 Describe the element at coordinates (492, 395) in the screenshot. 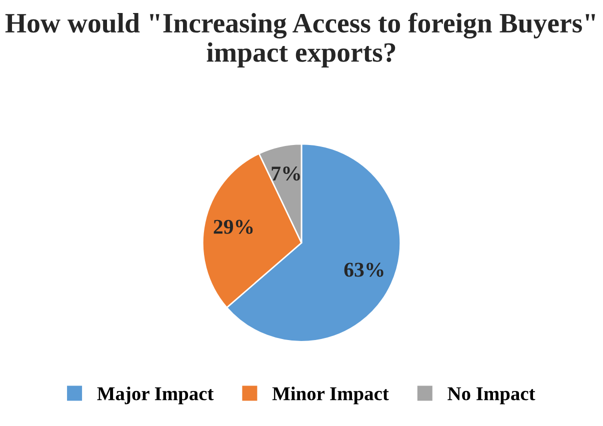

I see `legend-label: No Impact` at that location.